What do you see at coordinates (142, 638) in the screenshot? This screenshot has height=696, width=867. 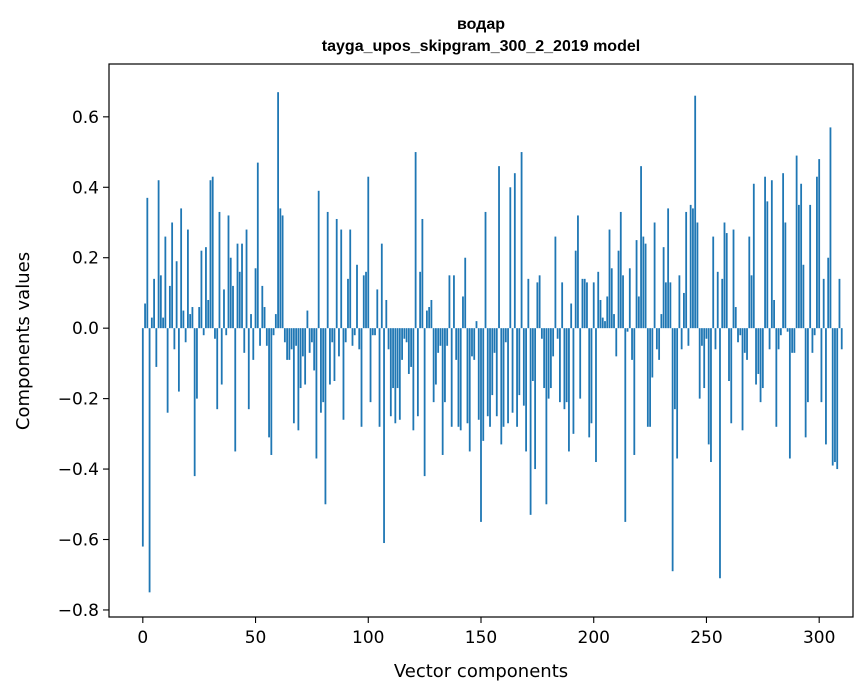 I see `x-tick-label: 0` at bounding box center [142, 638].